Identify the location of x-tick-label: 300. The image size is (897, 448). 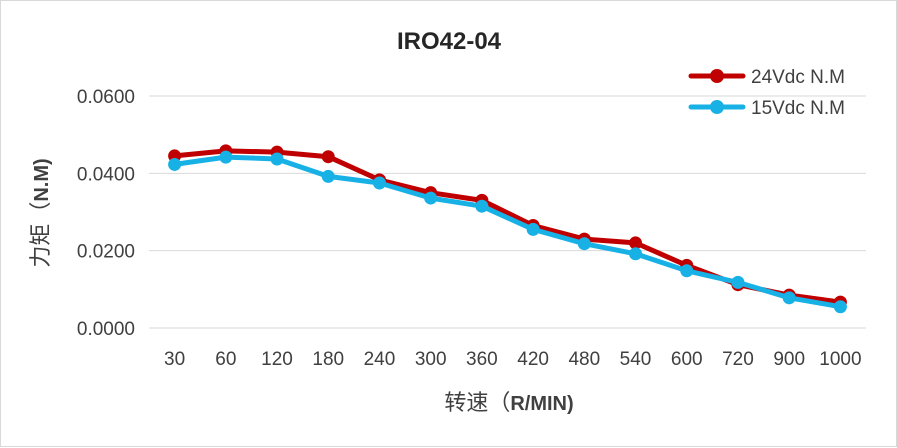
(431, 359).